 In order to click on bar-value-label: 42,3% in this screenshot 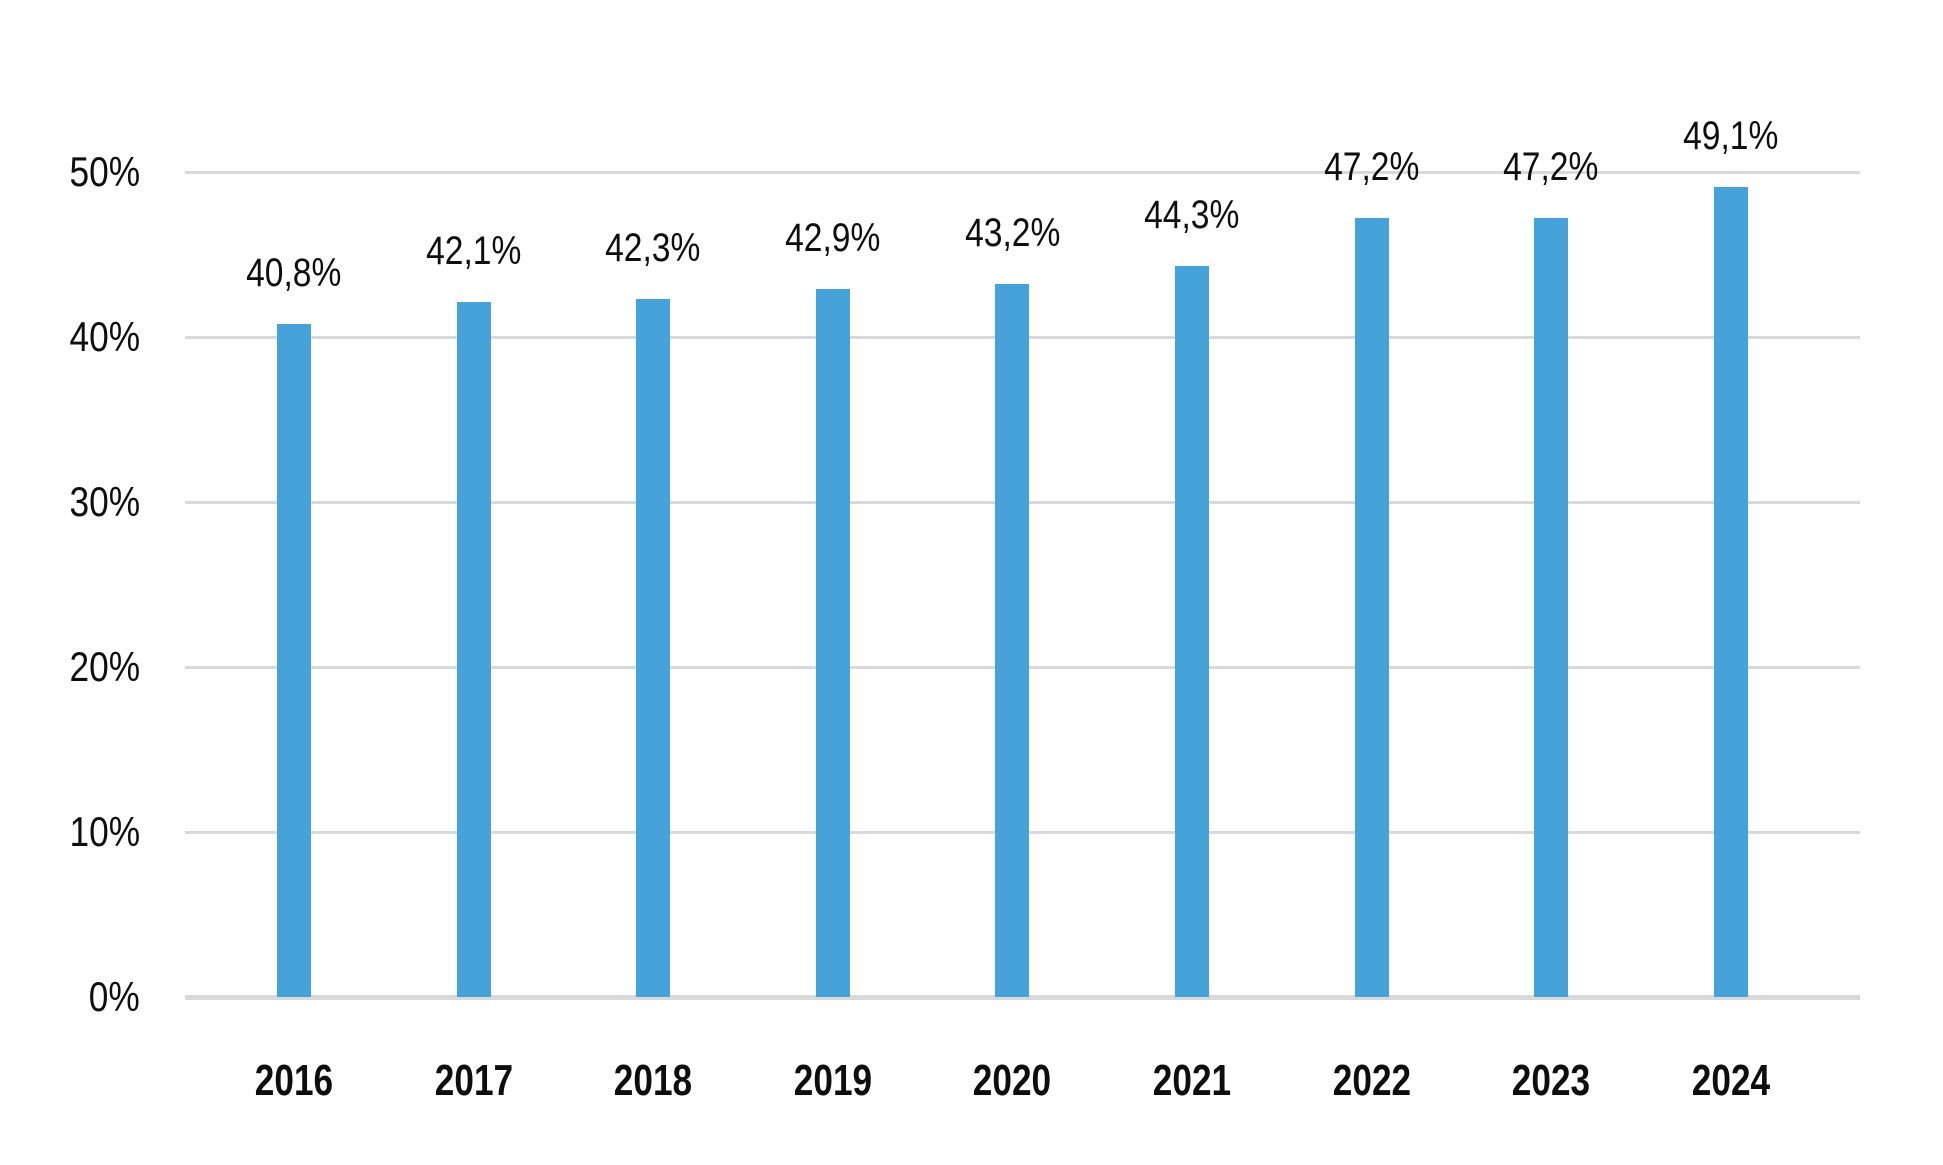, I will do `click(653, 248)`.